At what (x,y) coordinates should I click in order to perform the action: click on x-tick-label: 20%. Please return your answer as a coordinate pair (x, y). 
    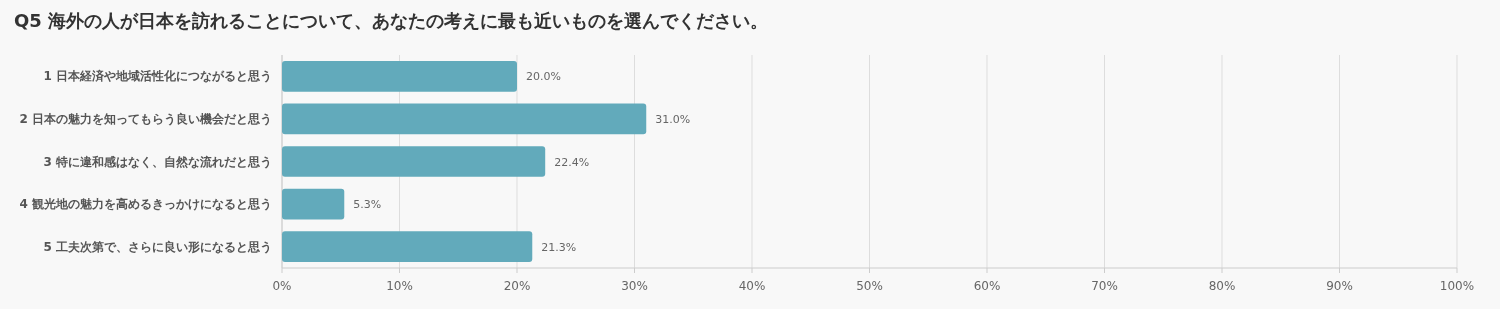
    Looking at the image, I should click on (517, 286).